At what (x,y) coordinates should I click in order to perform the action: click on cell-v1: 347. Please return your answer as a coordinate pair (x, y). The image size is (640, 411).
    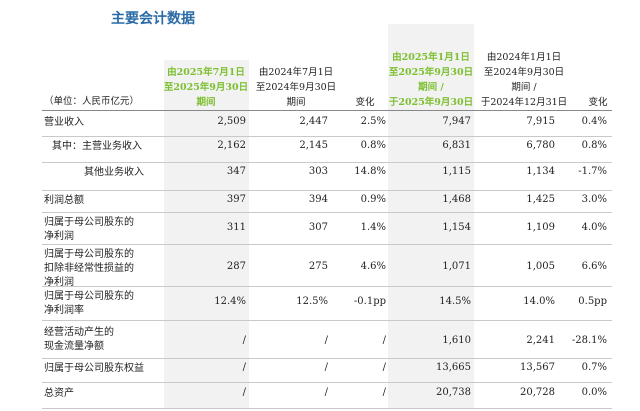
    Looking at the image, I should click on (236, 171).